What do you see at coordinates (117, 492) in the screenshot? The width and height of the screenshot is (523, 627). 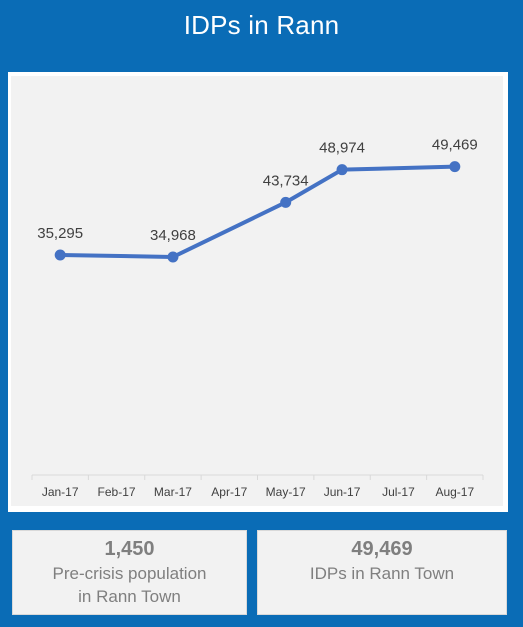 I see `x-tick-label: Feb-17` at bounding box center [117, 492].